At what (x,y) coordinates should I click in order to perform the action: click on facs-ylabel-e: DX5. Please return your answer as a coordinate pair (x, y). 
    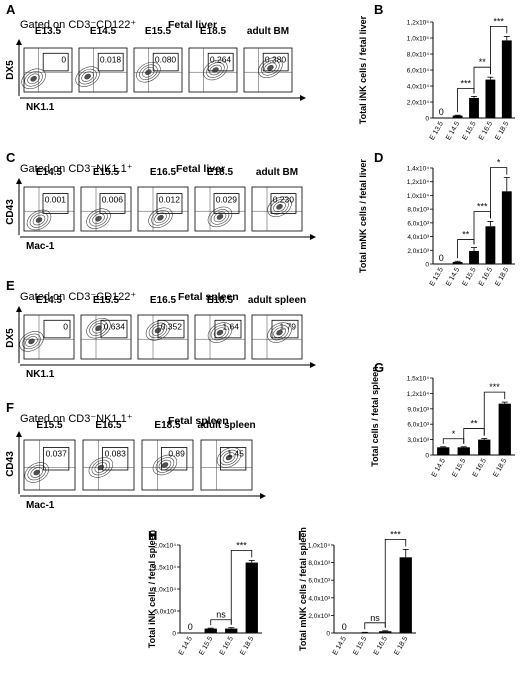
    Looking at the image, I should click on (10, 338).